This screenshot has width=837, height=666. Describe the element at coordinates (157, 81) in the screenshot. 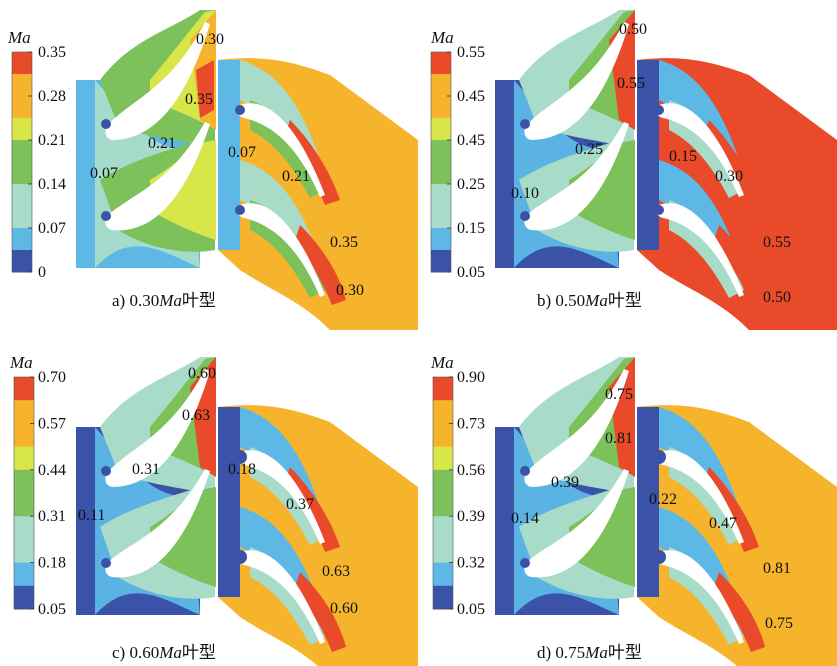

I see `blade-upper-stage1` at that location.